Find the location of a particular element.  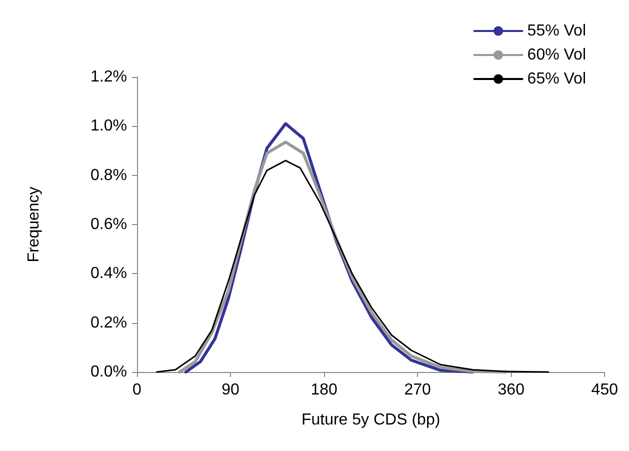

legend-label: 65% Vol is located at coordinates (556, 79).